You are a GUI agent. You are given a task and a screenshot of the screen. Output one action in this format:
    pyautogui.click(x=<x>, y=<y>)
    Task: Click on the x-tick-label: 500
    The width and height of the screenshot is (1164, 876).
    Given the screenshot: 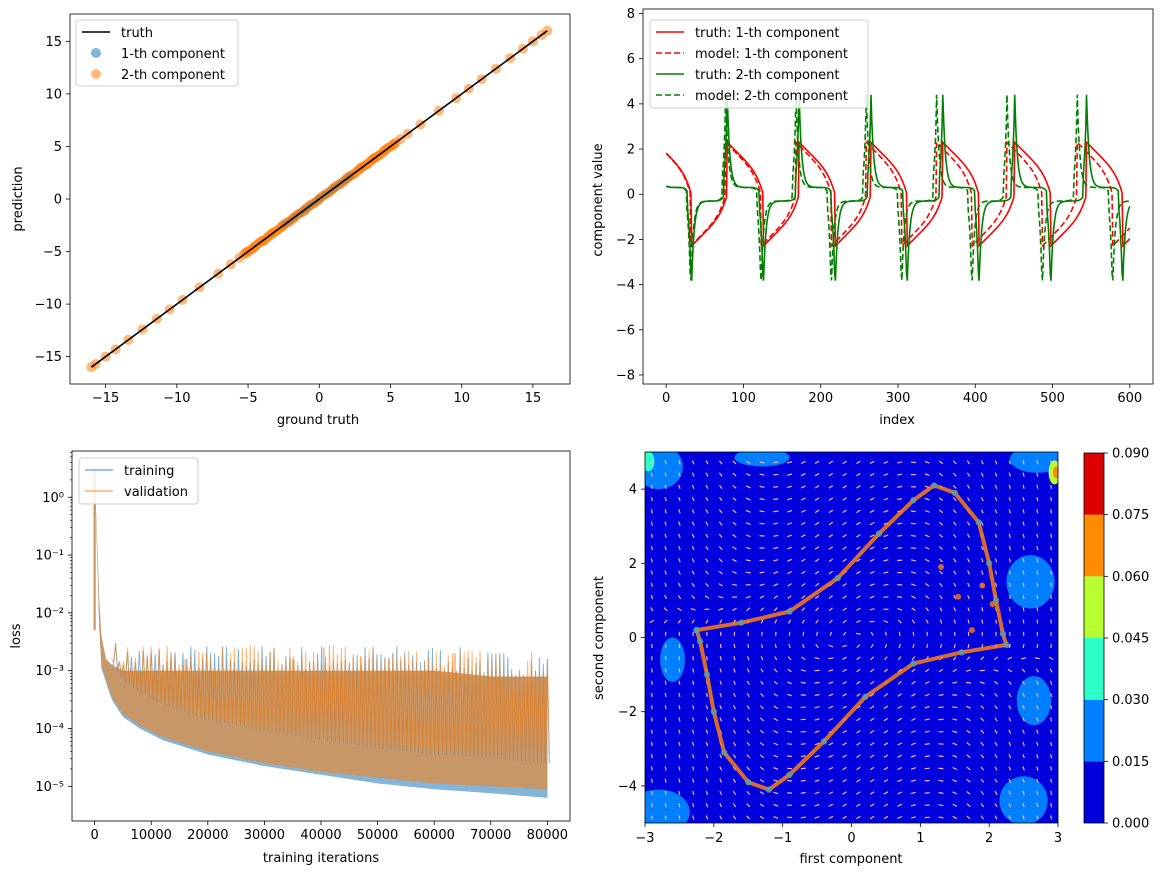 What is the action you would take?
    pyautogui.click(x=1052, y=398)
    